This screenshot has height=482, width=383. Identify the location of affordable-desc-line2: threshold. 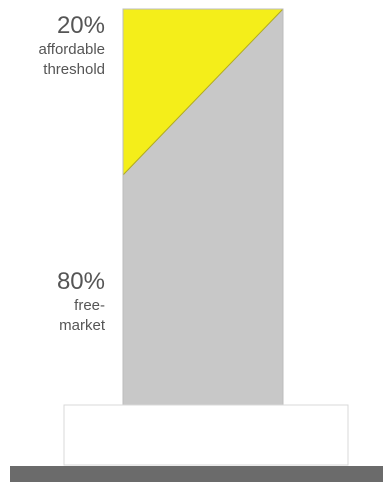
(74, 69).